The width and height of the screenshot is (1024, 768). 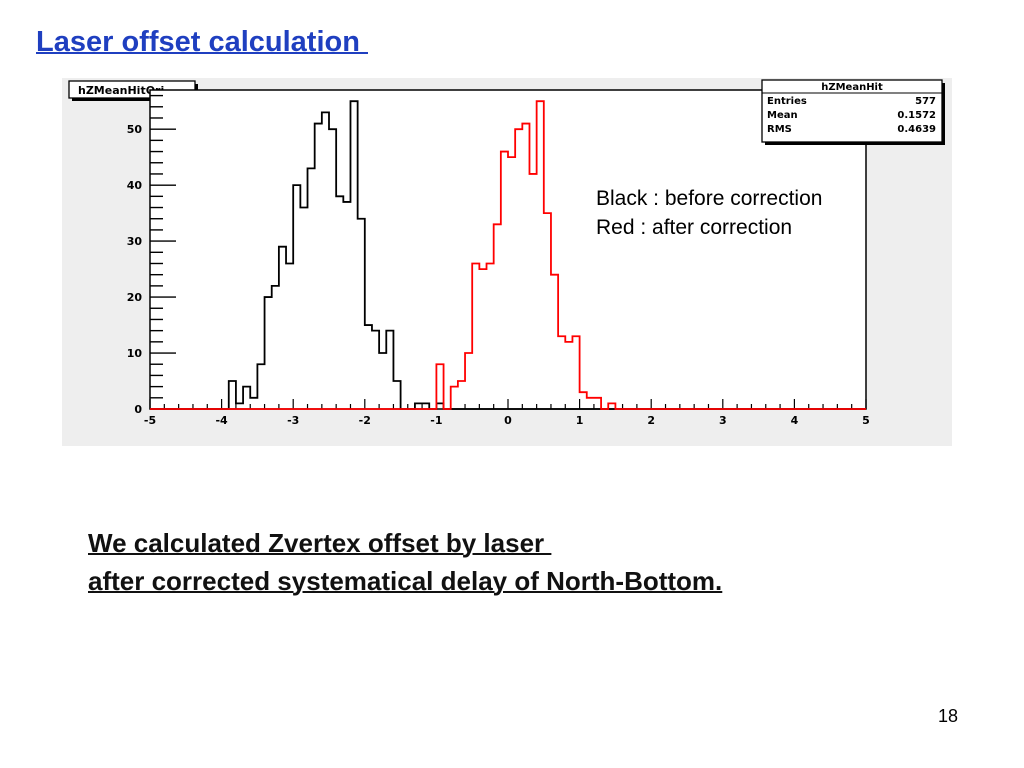 I want to click on x-tick-label: 5, so click(x=866, y=420).